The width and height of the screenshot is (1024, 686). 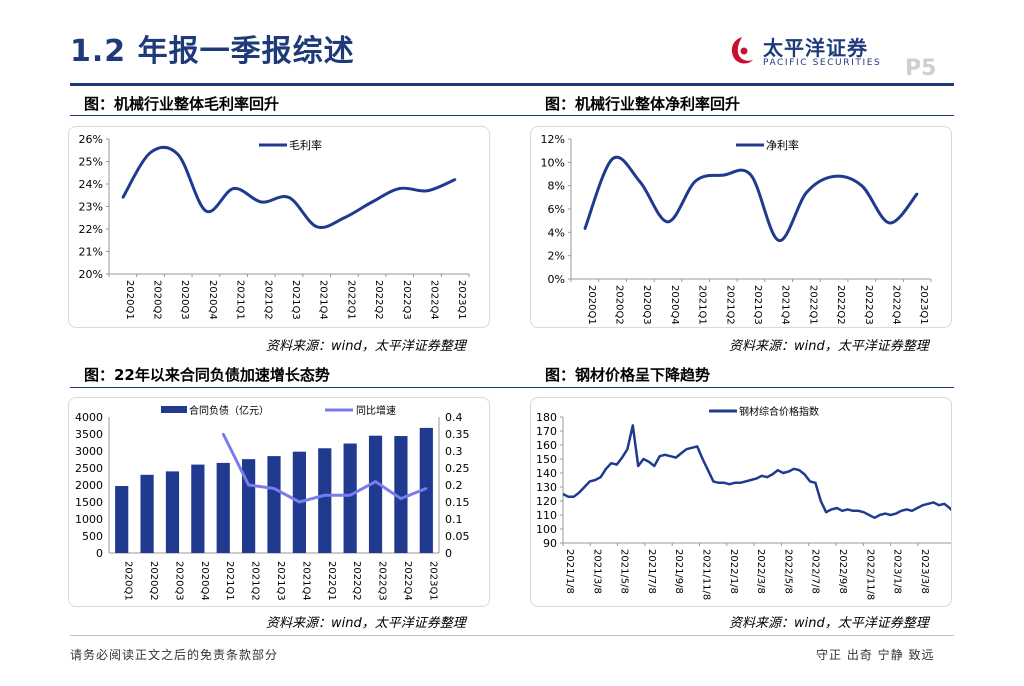 I want to click on legend-label-bar: 合同负债（亿元）, so click(x=229, y=410).